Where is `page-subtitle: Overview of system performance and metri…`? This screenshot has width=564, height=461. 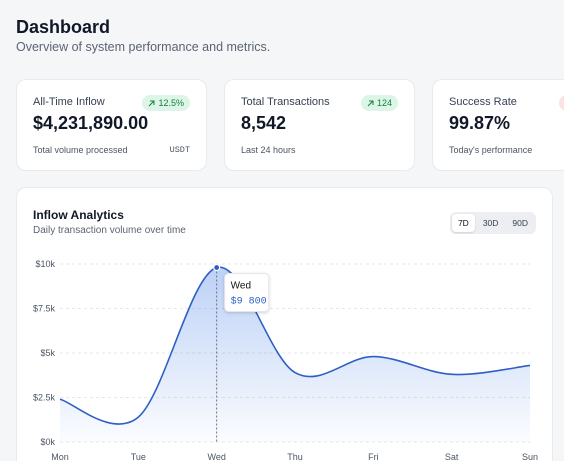
page-subtitle: Overview of system performance and metri… is located at coordinates (143, 47).